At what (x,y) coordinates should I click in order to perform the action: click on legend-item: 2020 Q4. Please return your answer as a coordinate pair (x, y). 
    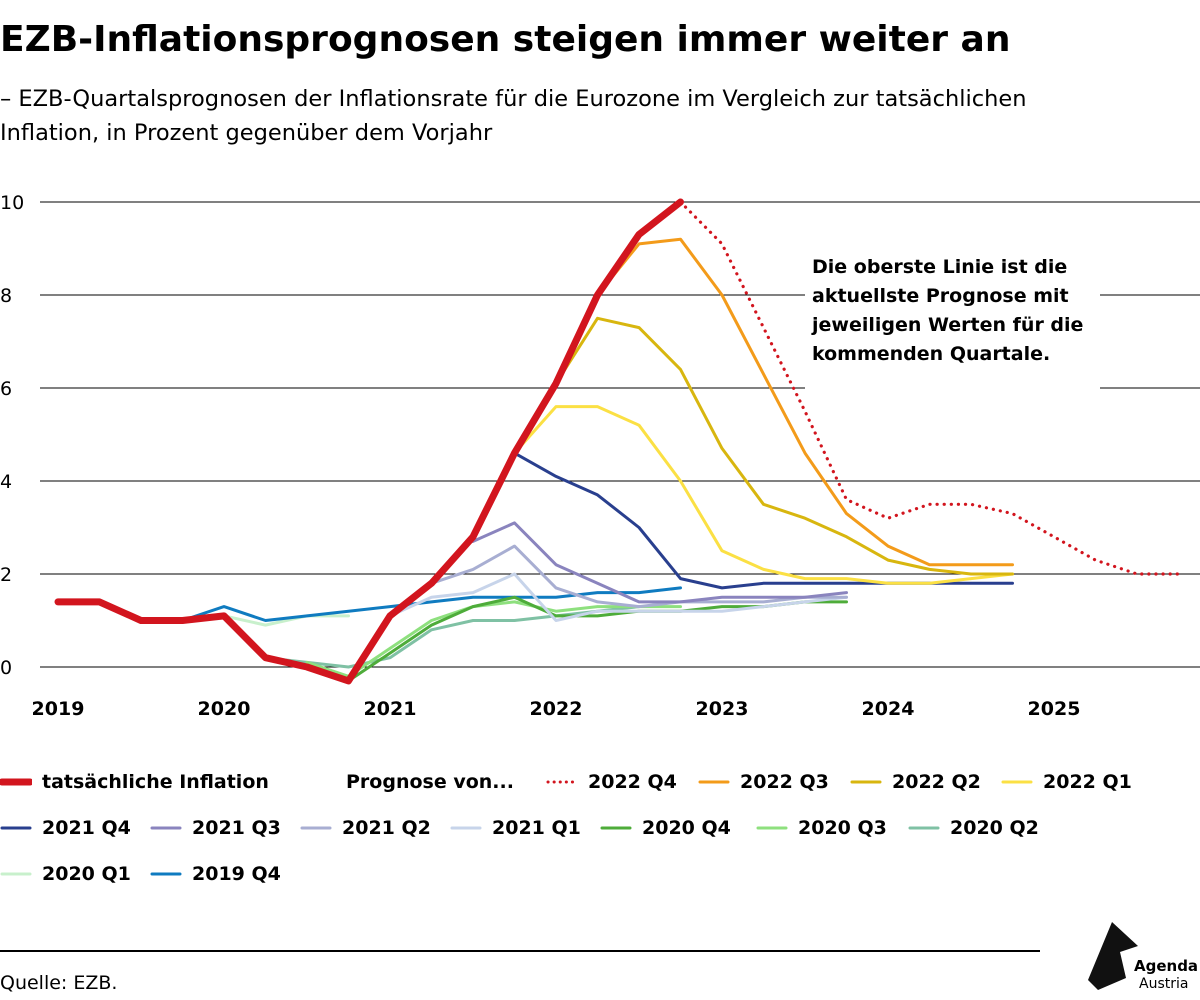
    Looking at the image, I should click on (665, 828).